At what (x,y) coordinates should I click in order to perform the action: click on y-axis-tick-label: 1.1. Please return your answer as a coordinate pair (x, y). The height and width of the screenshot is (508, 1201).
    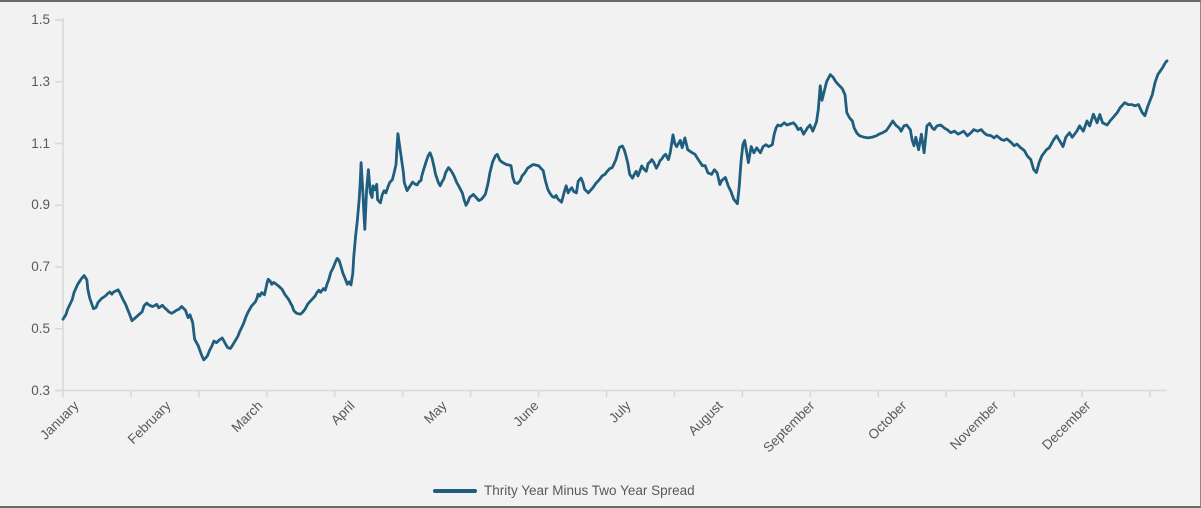
    Looking at the image, I should click on (40, 143).